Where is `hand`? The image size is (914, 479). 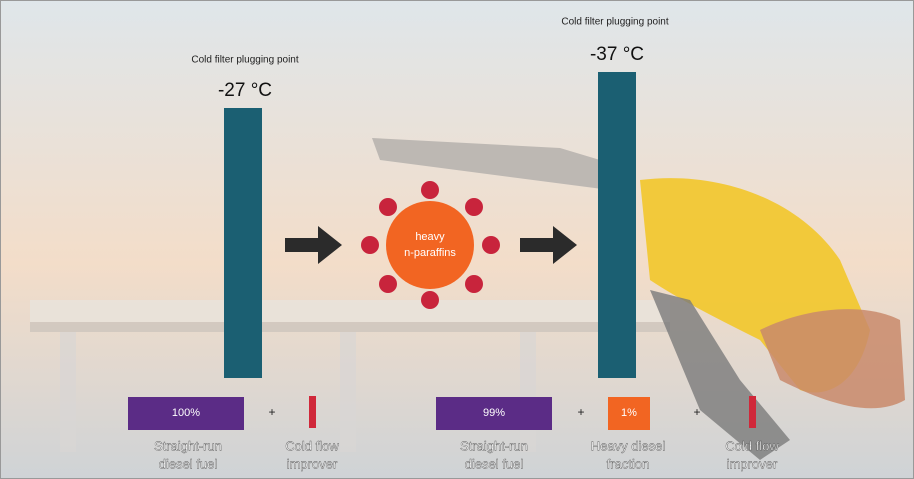 hand is located at coordinates (832, 359).